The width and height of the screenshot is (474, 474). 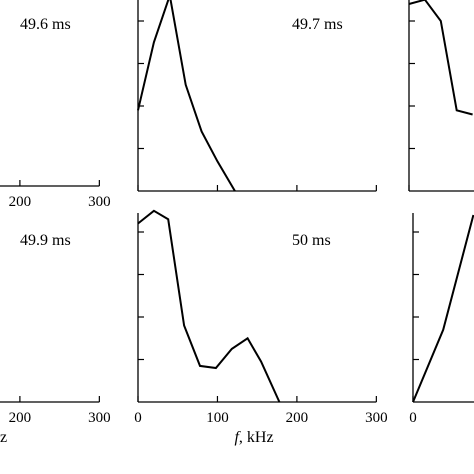 I want to click on x-axis-title-fragment: z, so click(x=3, y=437).